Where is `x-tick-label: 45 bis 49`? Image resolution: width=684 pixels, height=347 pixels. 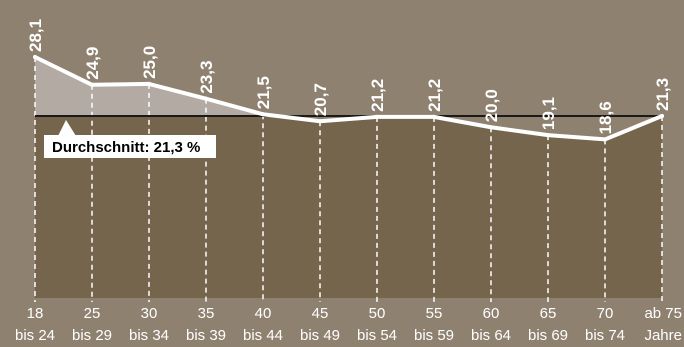
x-tick-label: 45 bis 49 is located at coordinates (320, 324).